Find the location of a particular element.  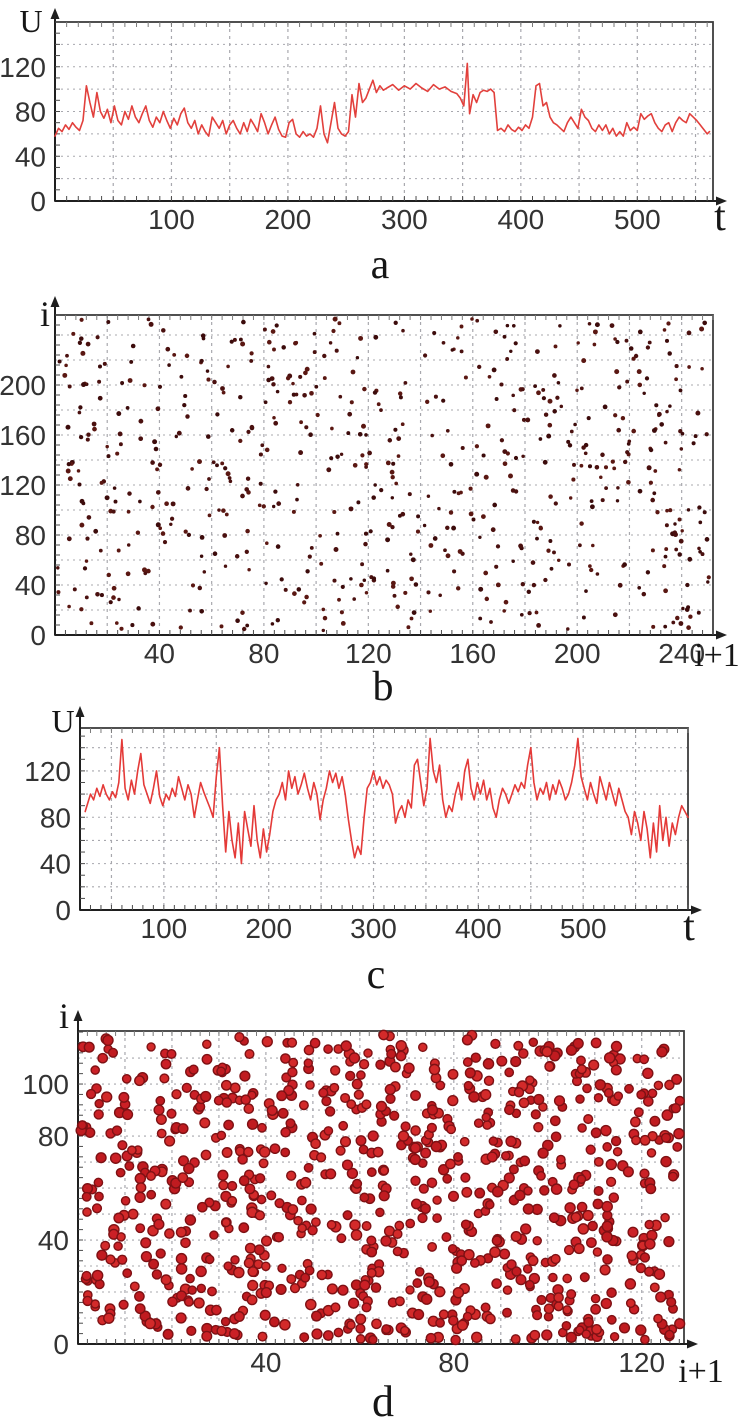

y-tick-label: 80 is located at coordinates (55, 817).